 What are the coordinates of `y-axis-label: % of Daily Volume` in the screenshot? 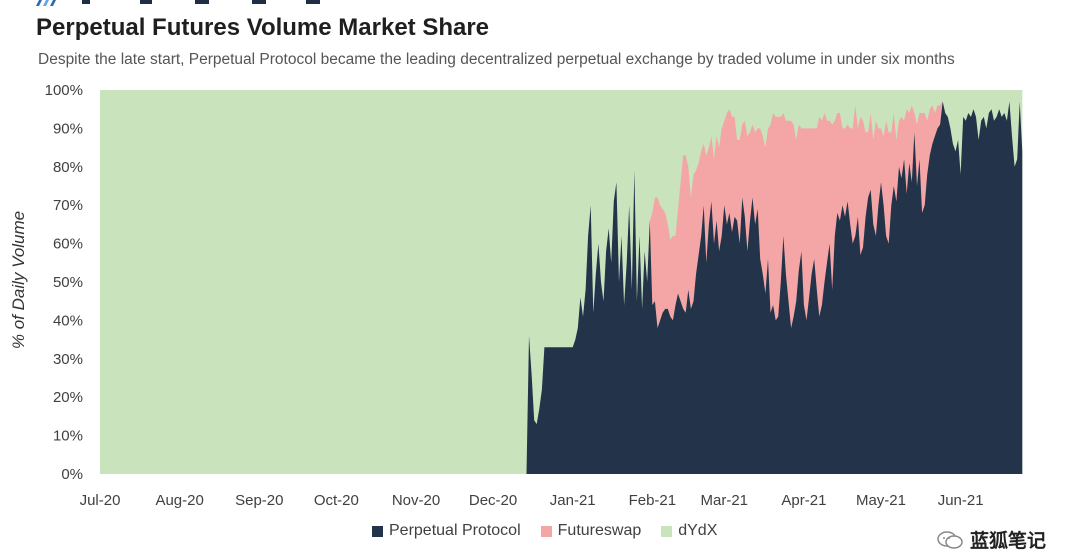 It's located at (18, 280).